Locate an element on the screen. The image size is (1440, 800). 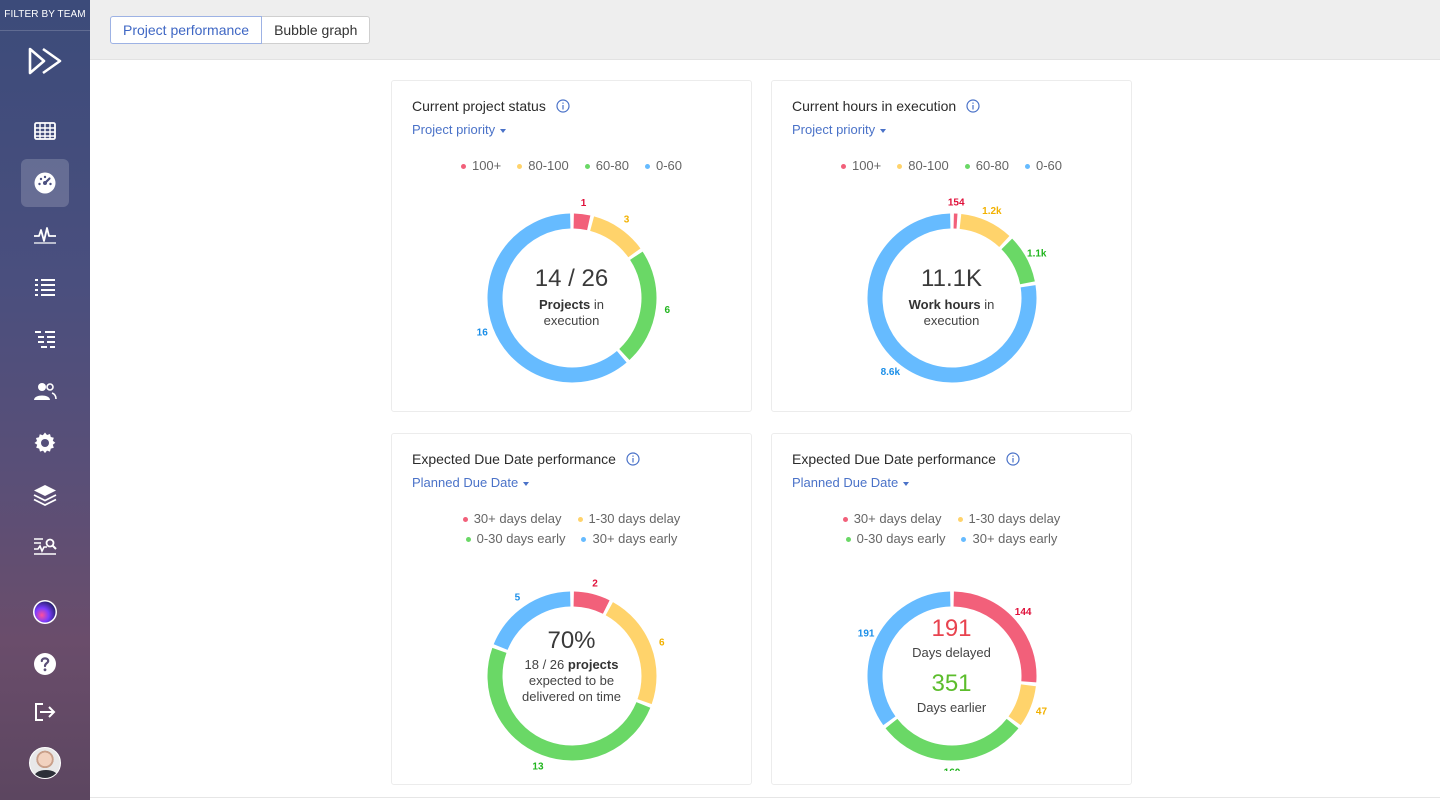
nav-settings is located at coordinates (45, 443).